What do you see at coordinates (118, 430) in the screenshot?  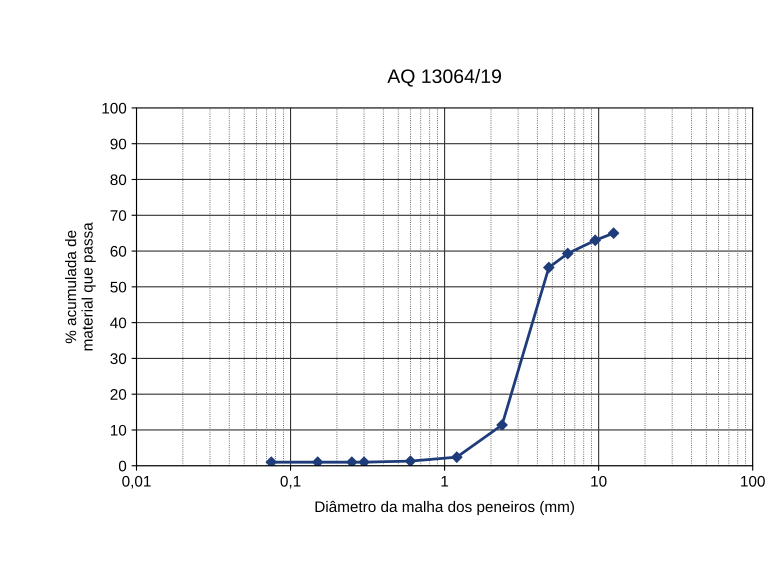 I see `y-tick-label: 10` at bounding box center [118, 430].